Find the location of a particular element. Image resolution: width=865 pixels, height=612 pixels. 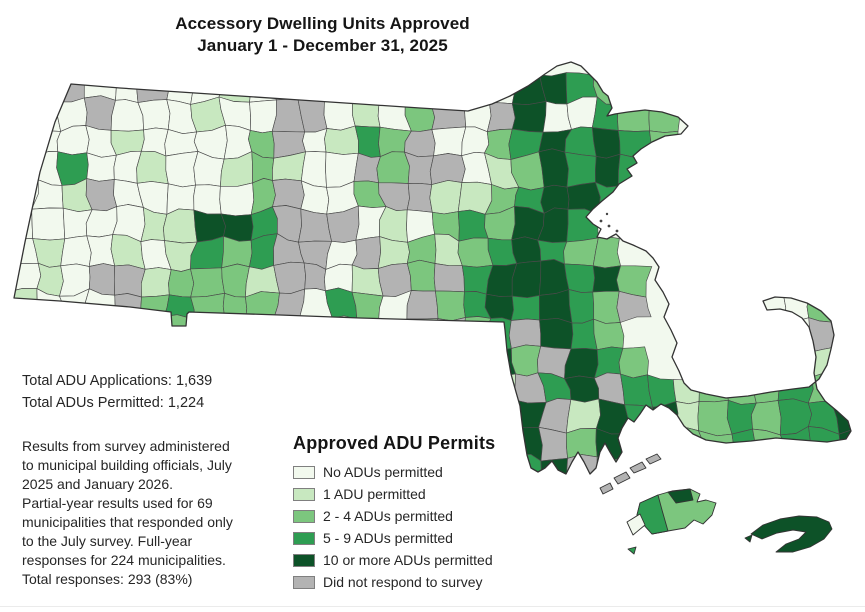

title-line-1: Accessory Dwelling Units Approved is located at coordinates (322, 23).